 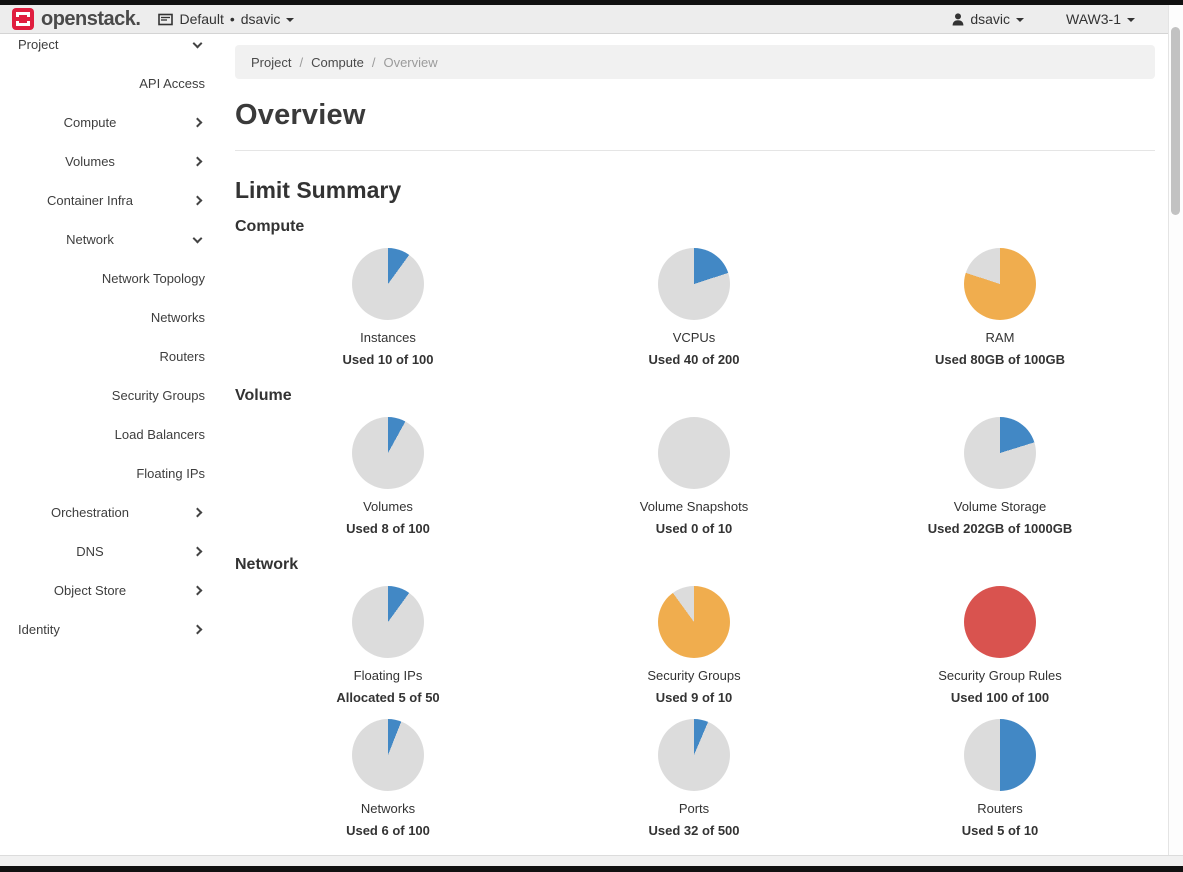 What do you see at coordinates (591, 869) in the screenshot?
I see `window-bottom-strip` at bounding box center [591, 869].